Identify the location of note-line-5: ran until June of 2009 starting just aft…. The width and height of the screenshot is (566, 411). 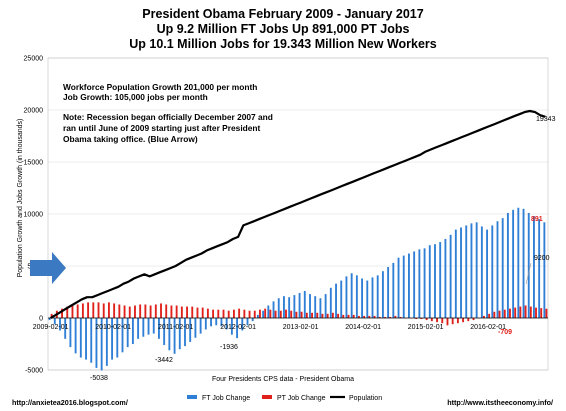
(162, 128).